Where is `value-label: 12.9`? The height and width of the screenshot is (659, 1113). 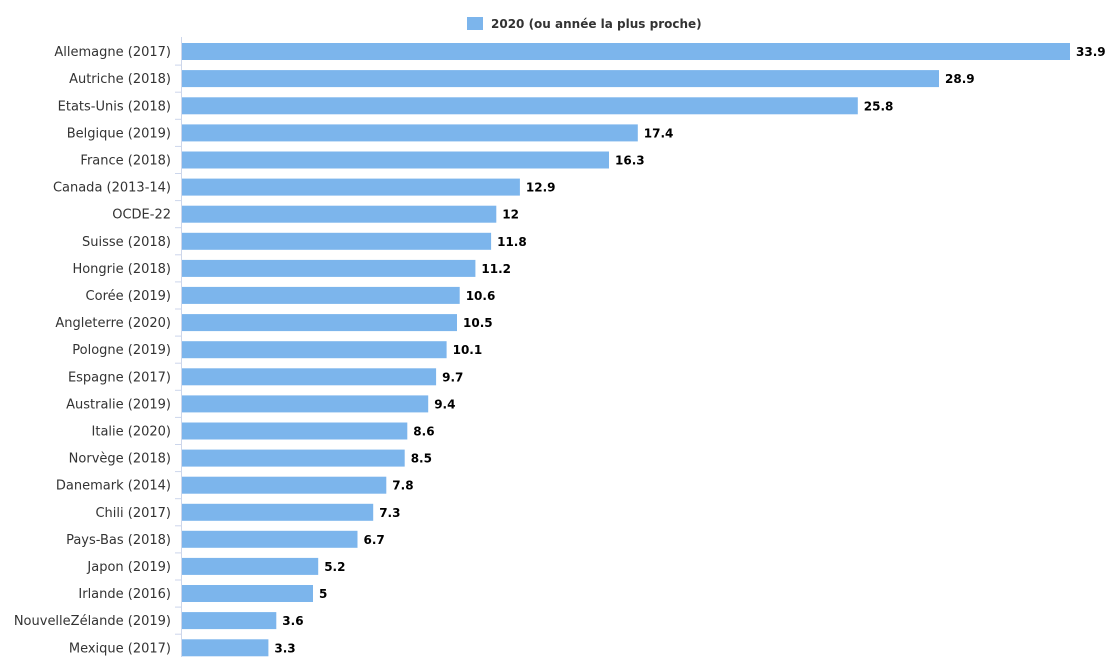
value-label: 12.9 is located at coordinates (541, 188).